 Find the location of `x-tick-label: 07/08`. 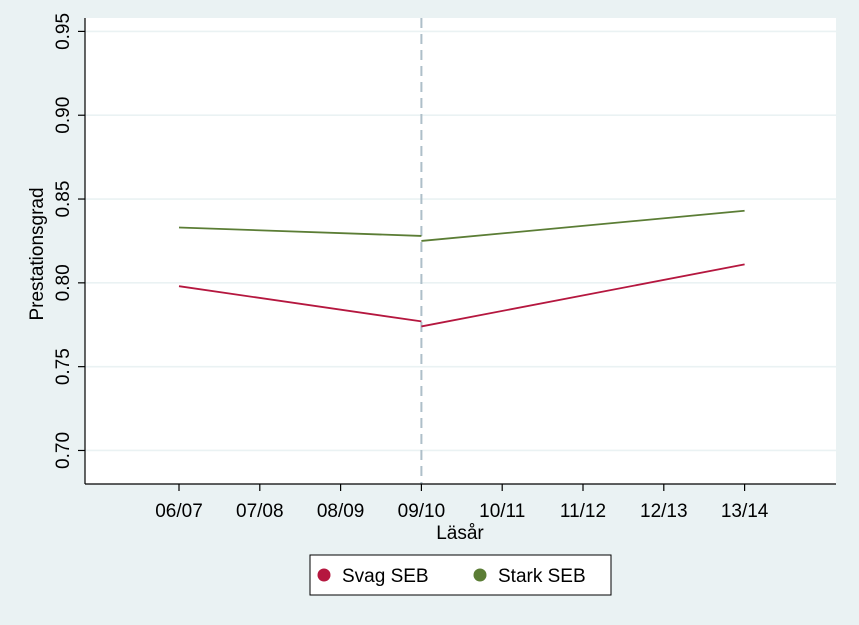

x-tick-label: 07/08 is located at coordinates (260, 511).